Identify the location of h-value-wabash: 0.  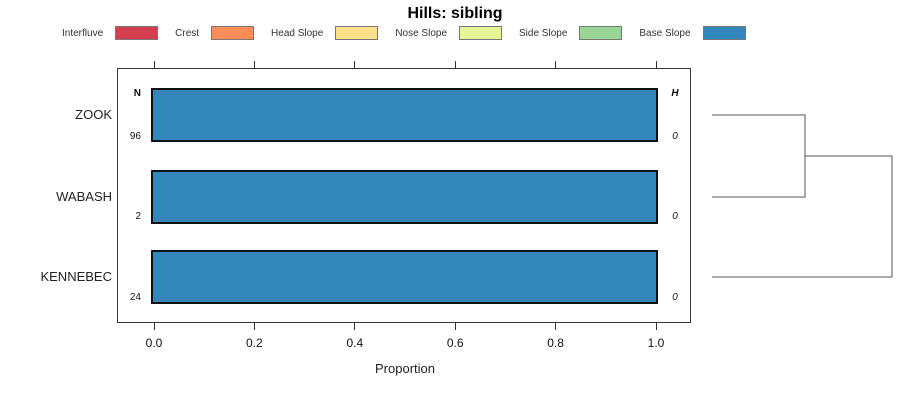
(675, 216).